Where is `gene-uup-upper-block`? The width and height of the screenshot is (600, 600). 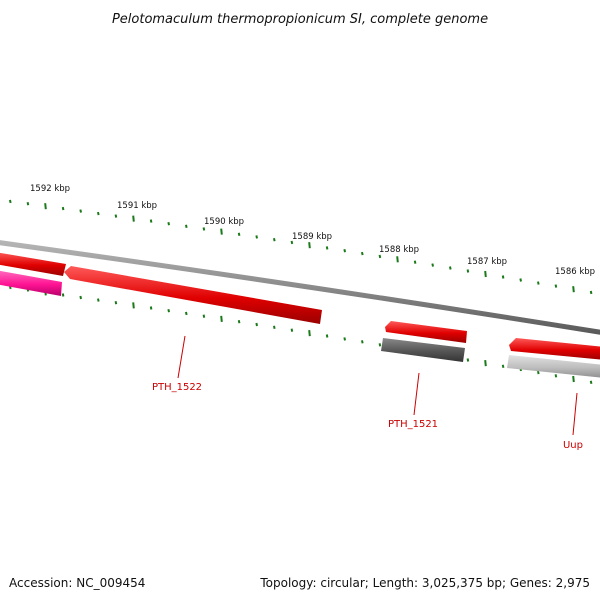 gene-uup-upper-block is located at coordinates (554, 349).